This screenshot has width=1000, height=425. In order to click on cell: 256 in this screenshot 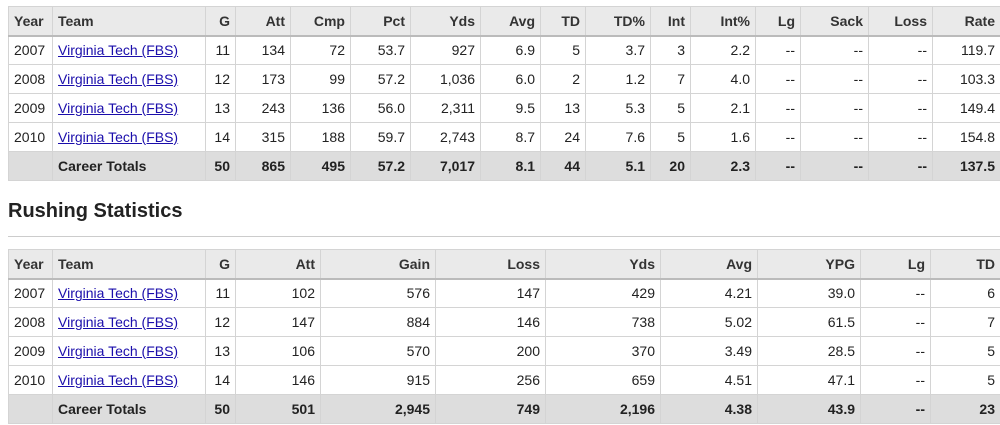, I will do `click(490, 380)`.